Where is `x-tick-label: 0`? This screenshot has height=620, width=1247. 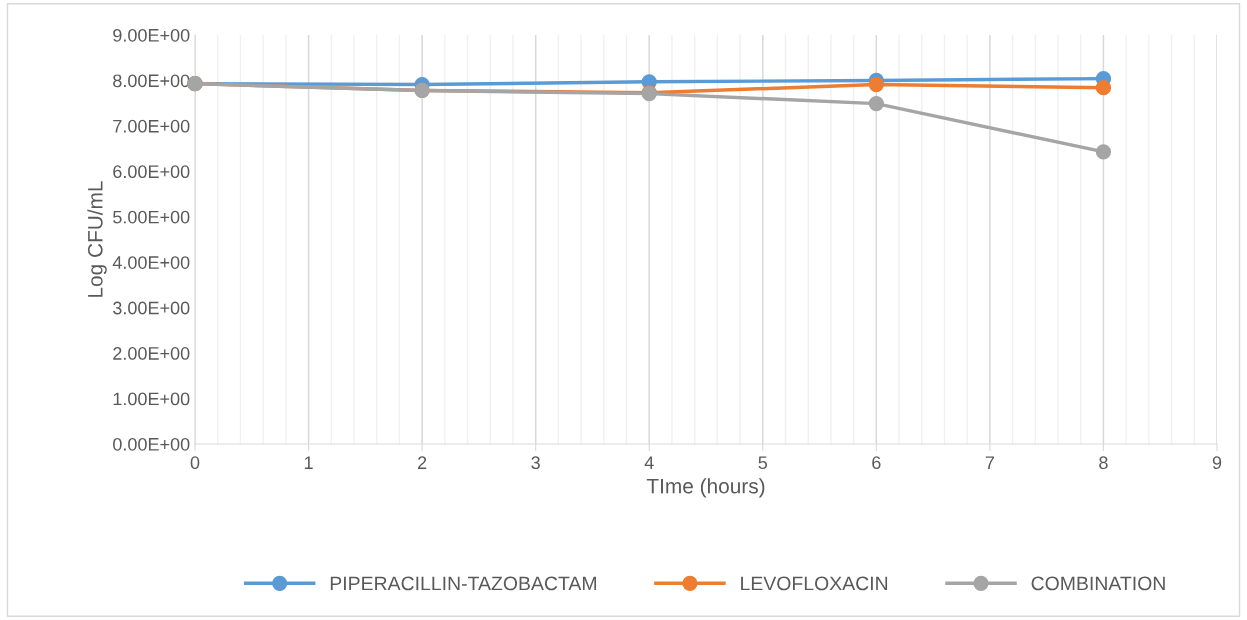 x-tick-label: 0 is located at coordinates (195, 463).